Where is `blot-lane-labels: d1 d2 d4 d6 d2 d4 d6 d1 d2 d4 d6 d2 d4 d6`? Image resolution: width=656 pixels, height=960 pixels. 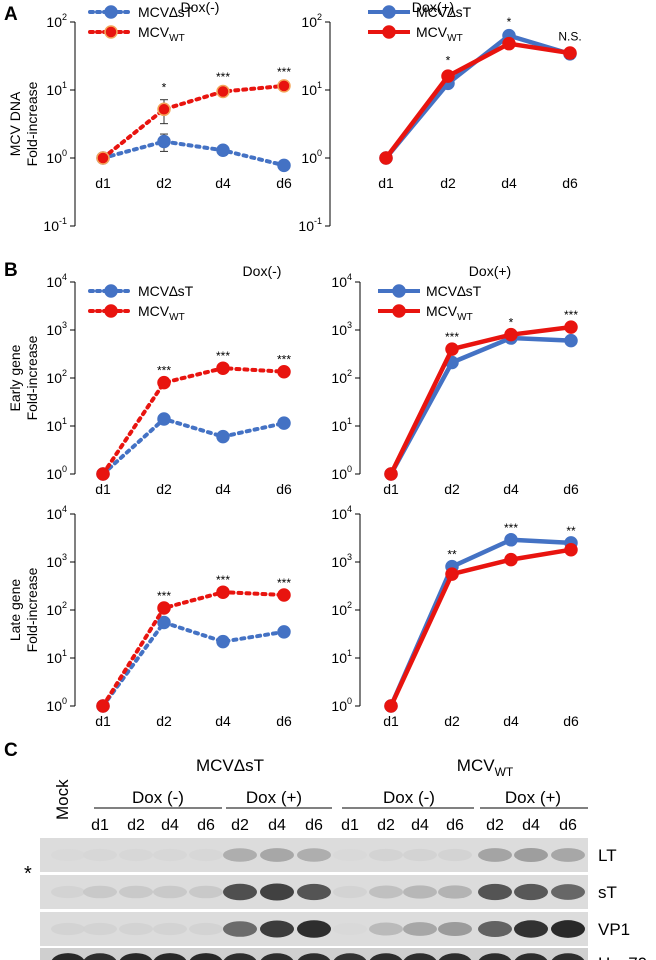
blot-lane-labels: d1 d2 d4 d6 d2 d4 d6 d1 d2 d4 d6 d2 d4 d6 is located at coordinates (334, 825).